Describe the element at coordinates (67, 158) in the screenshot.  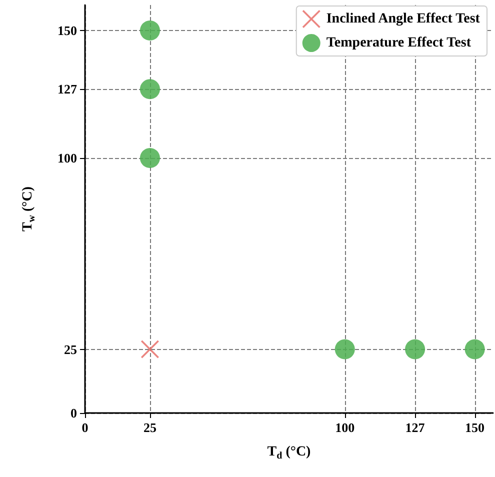
I see `y-tick-label: 100` at that location.